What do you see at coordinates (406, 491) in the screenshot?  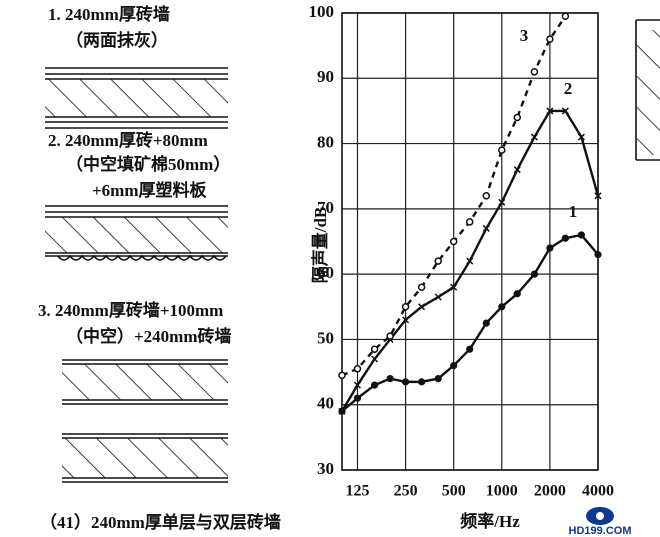 I see `x-tick-label: 250` at bounding box center [406, 491].